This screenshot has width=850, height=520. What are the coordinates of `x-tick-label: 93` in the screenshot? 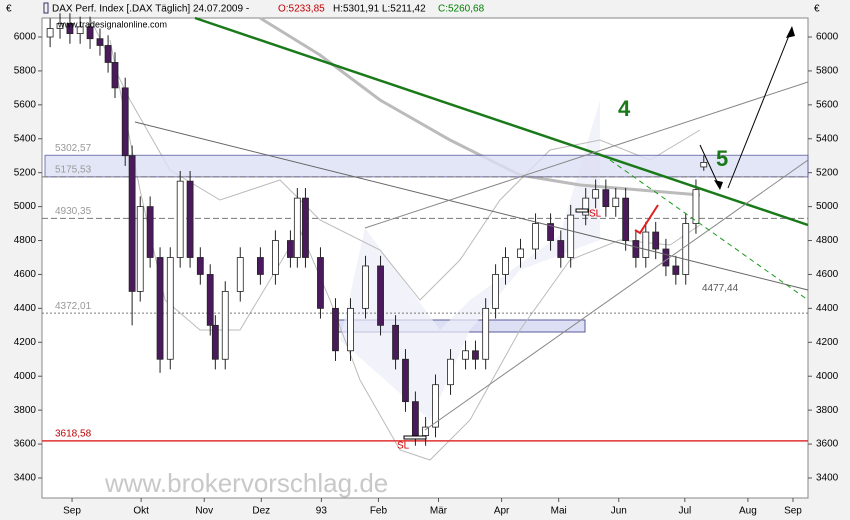 It's located at (322, 511).